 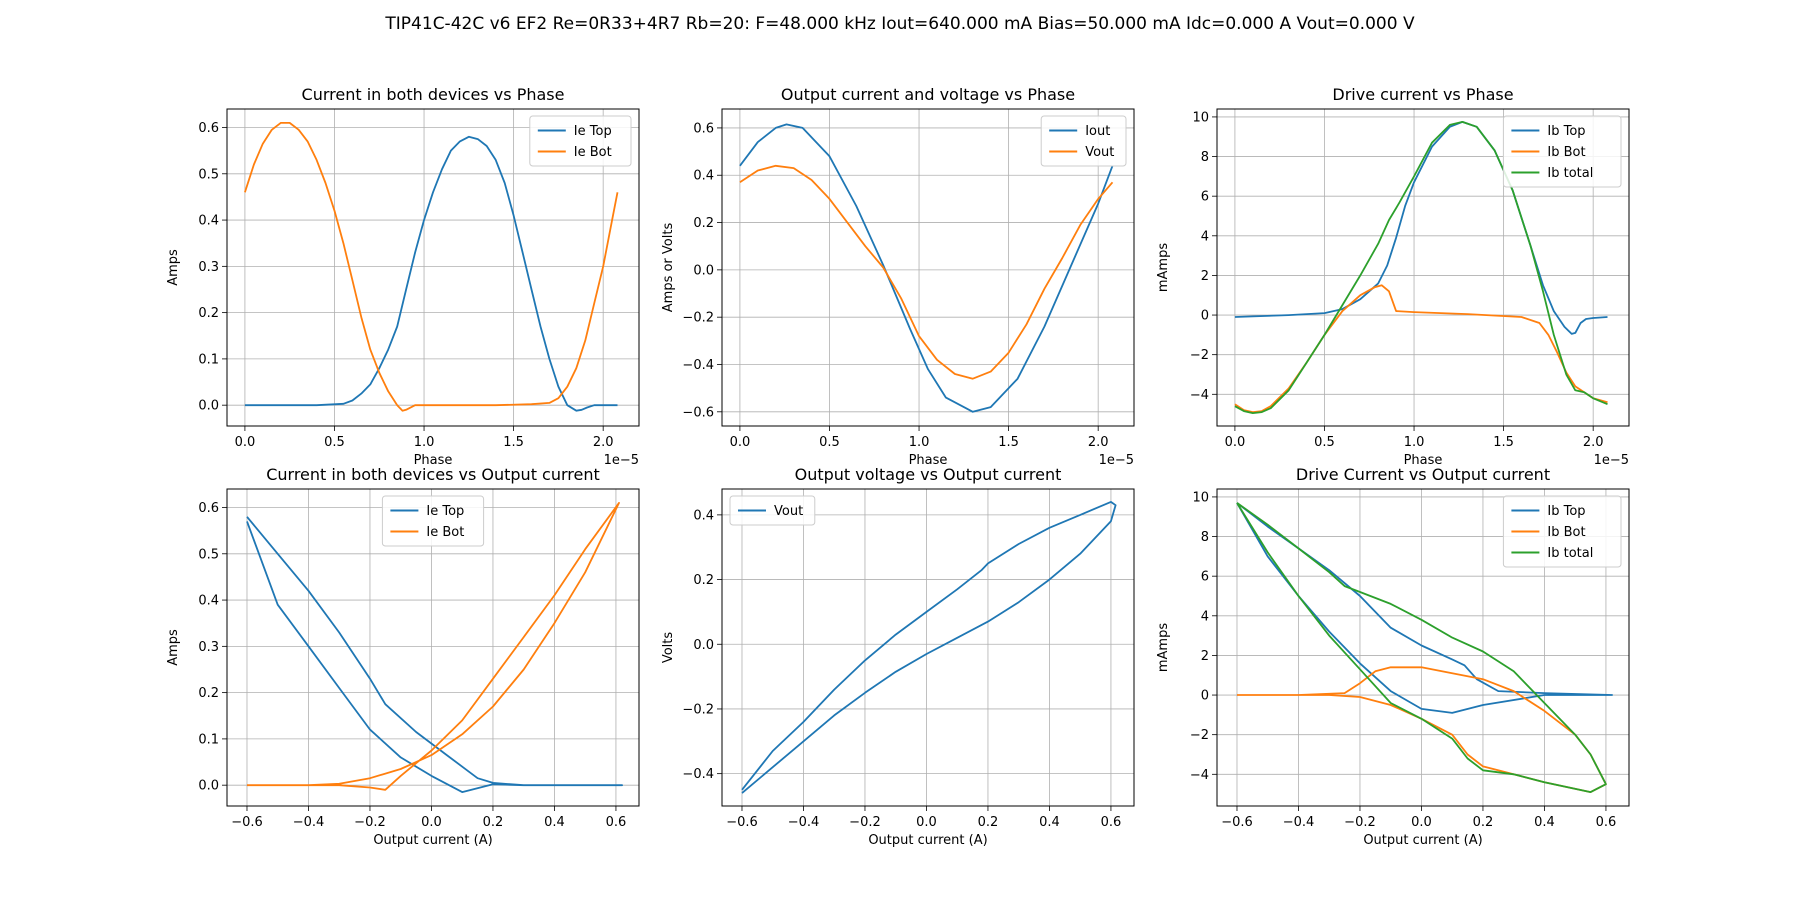 What do you see at coordinates (1199, 395) in the screenshot?
I see `y-tick-label: −4` at bounding box center [1199, 395].